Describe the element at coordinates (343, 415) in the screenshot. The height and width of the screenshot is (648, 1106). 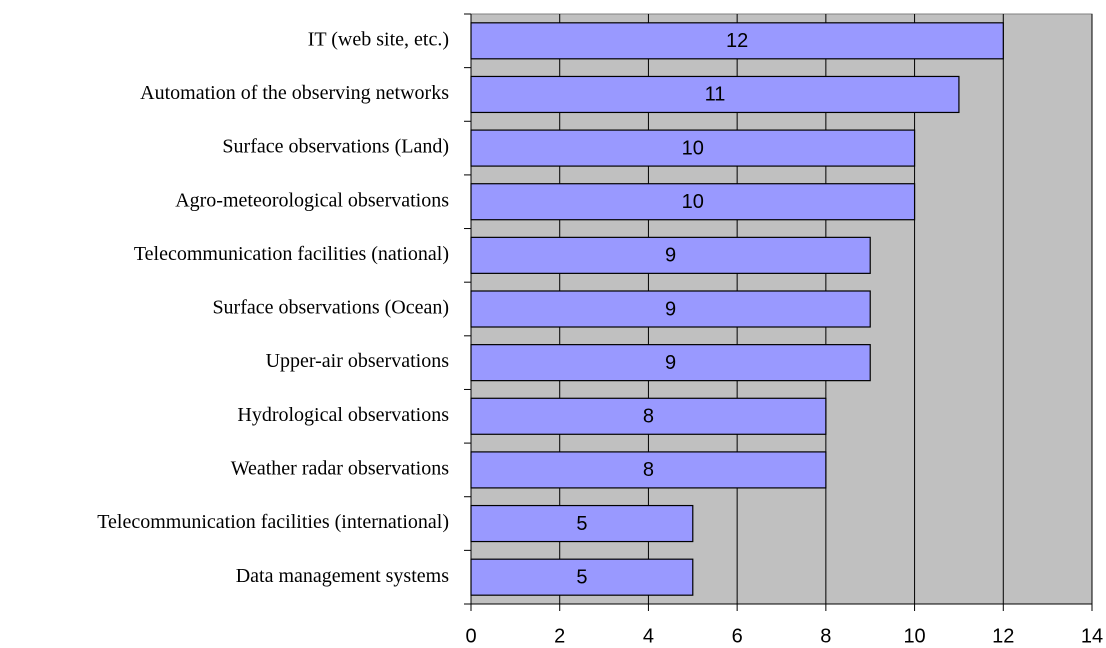
I see `y-tick-label: Hydrological observations` at that location.